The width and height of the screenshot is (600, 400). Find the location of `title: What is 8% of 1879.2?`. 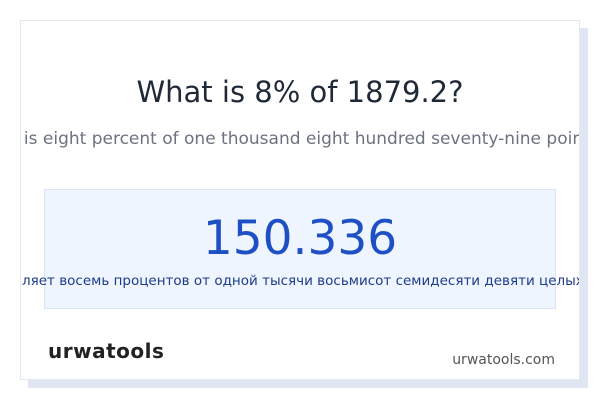

title: What is 8% of 1879.2? is located at coordinates (300, 92).